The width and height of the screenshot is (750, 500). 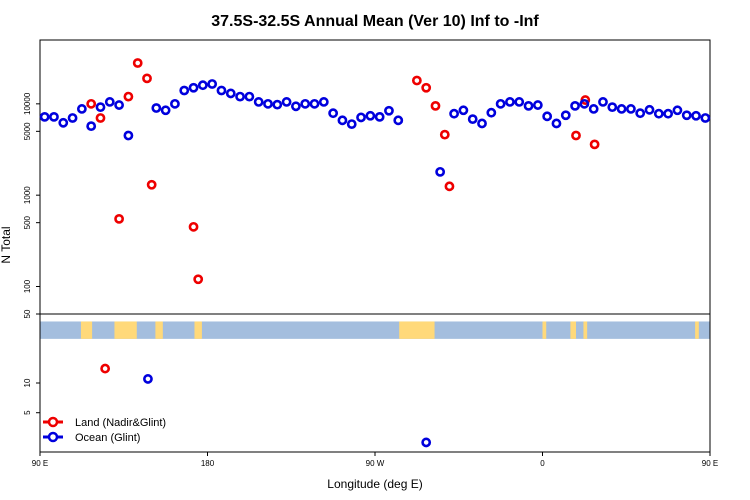 I want to click on y-tick-label: 10, so click(x=27, y=382).